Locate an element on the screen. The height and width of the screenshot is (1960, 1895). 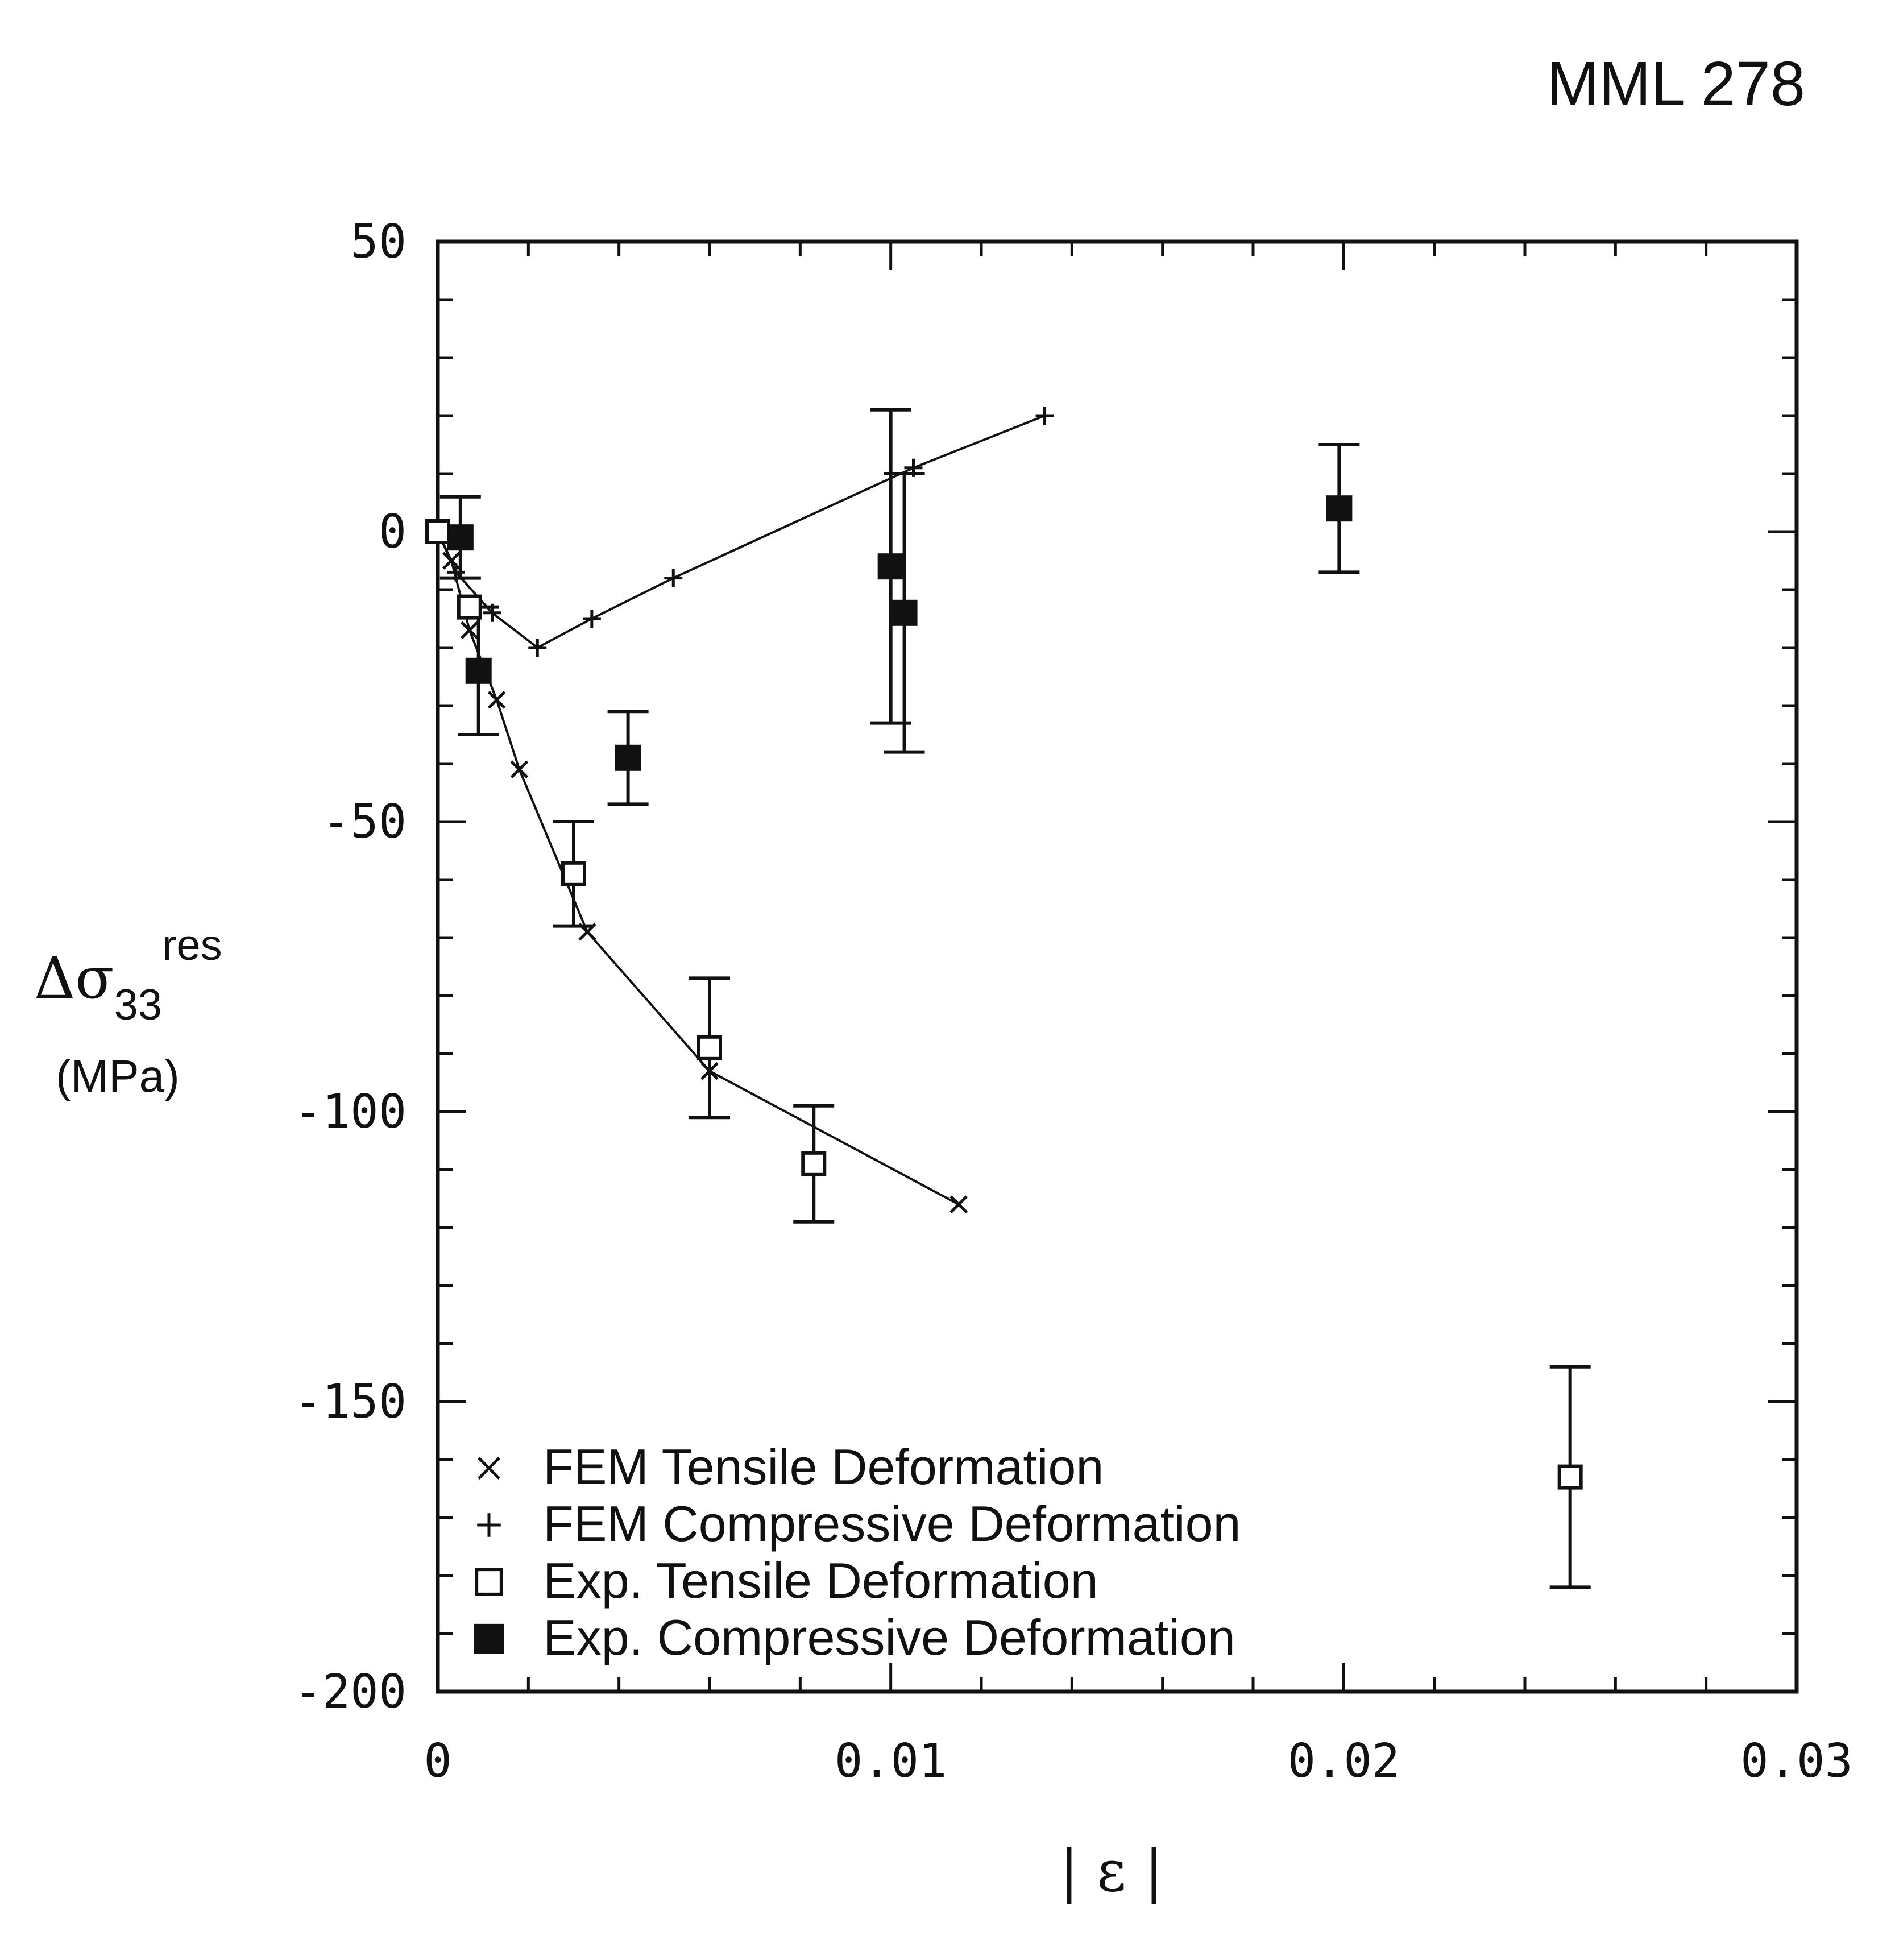
legend-label: Exp. Tensile Deformation is located at coordinates (821, 1580).